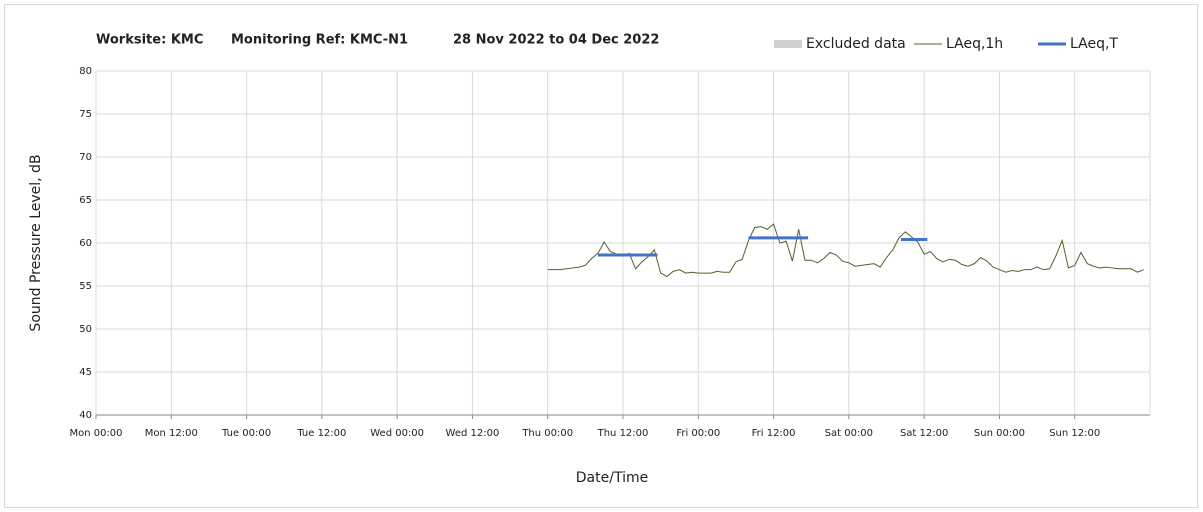  What do you see at coordinates (1074, 433) in the screenshot?
I see `x-tick-label: Sun 12:00` at bounding box center [1074, 433].